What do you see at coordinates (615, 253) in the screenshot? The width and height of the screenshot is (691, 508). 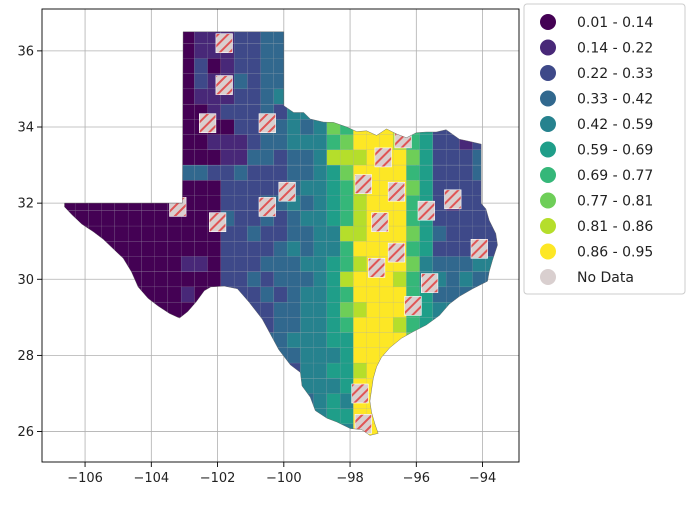 I see `legend-label: 0.86 - 0.95` at bounding box center [615, 253].